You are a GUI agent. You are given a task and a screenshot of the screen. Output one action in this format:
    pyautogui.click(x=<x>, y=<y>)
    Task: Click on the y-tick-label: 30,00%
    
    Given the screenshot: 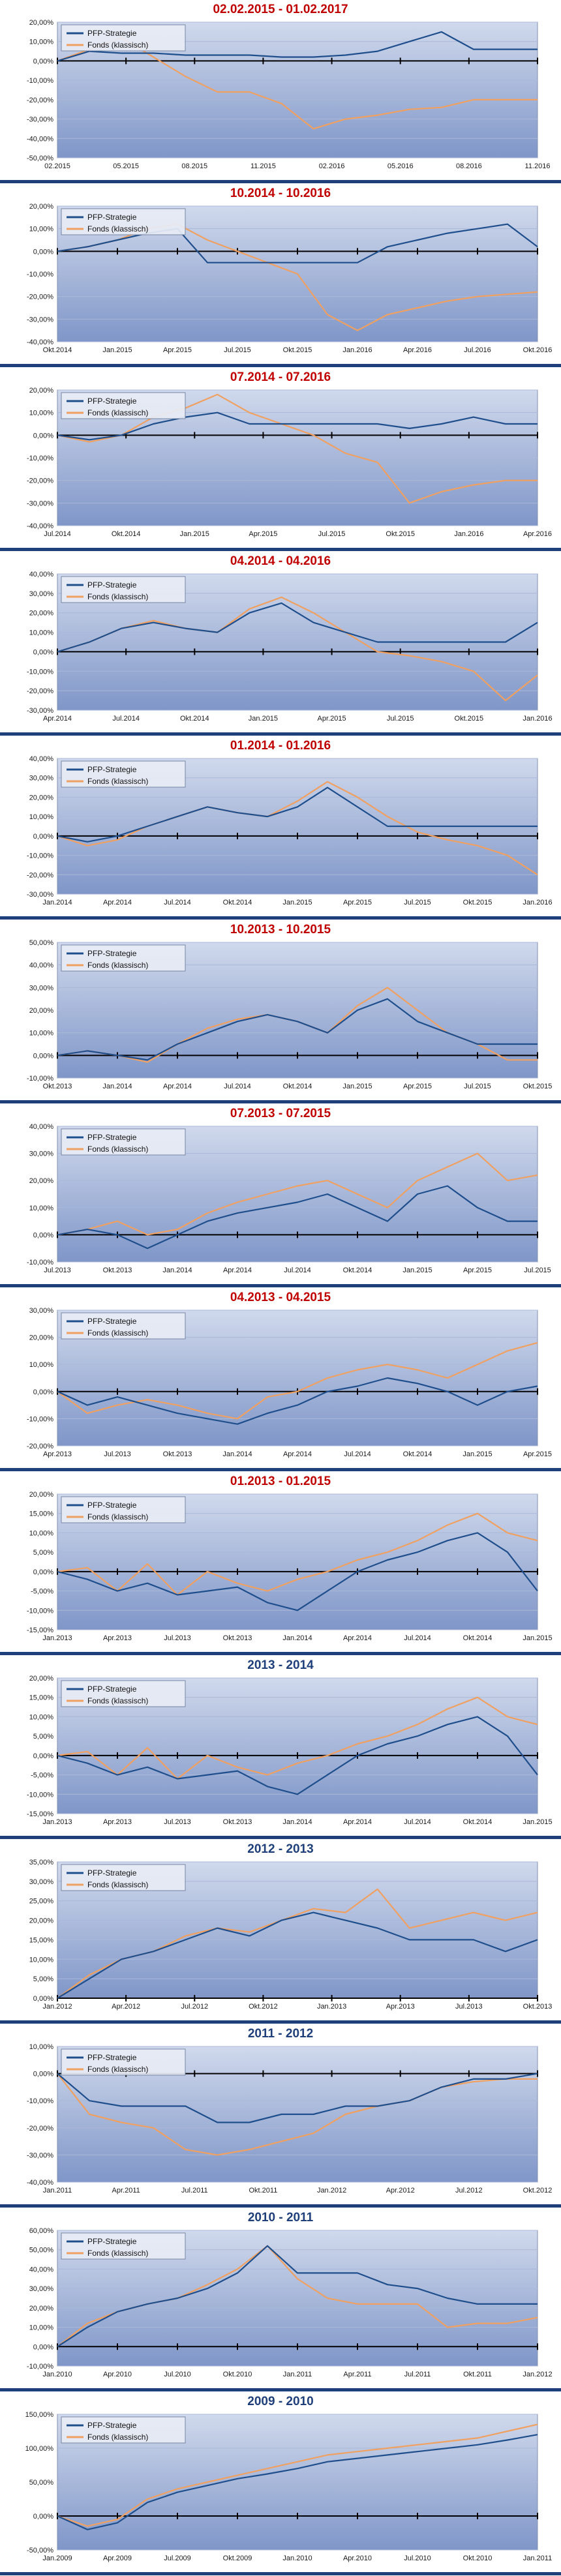 What is the action you would take?
    pyautogui.click(x=41, y=1311)
    